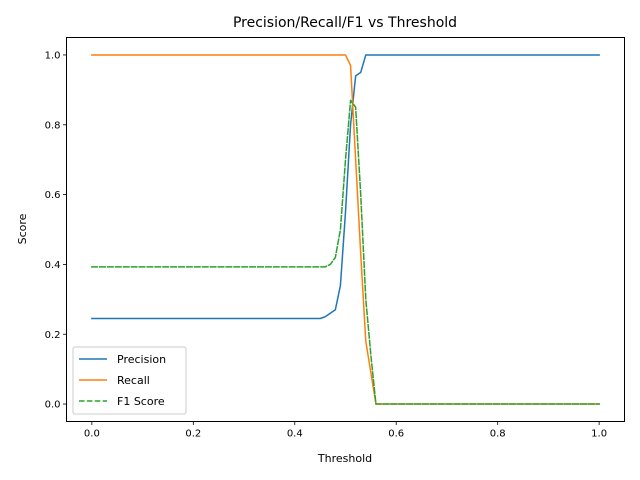 This screenshot has height=480, width=640. I want to click on recall-legend-label: Recall, so click(133, 380).